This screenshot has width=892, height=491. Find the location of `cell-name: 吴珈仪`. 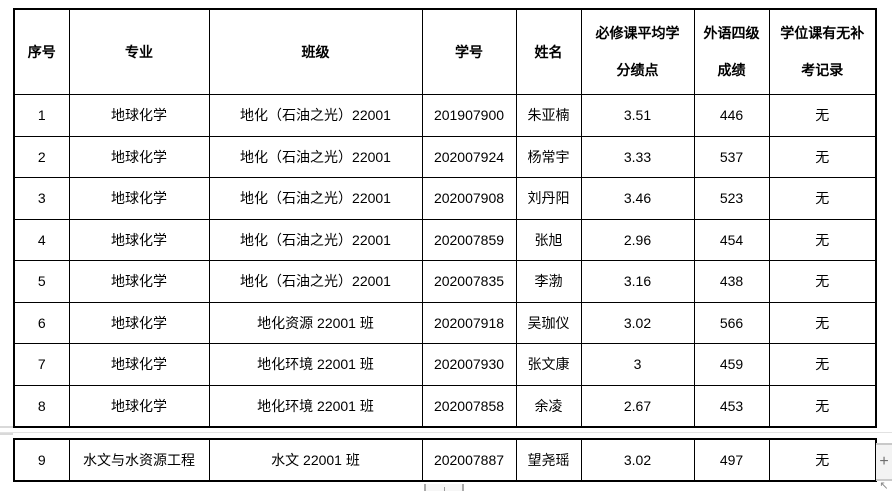

cell-name: 吴珈仪 is located at coordinates (548, 322).